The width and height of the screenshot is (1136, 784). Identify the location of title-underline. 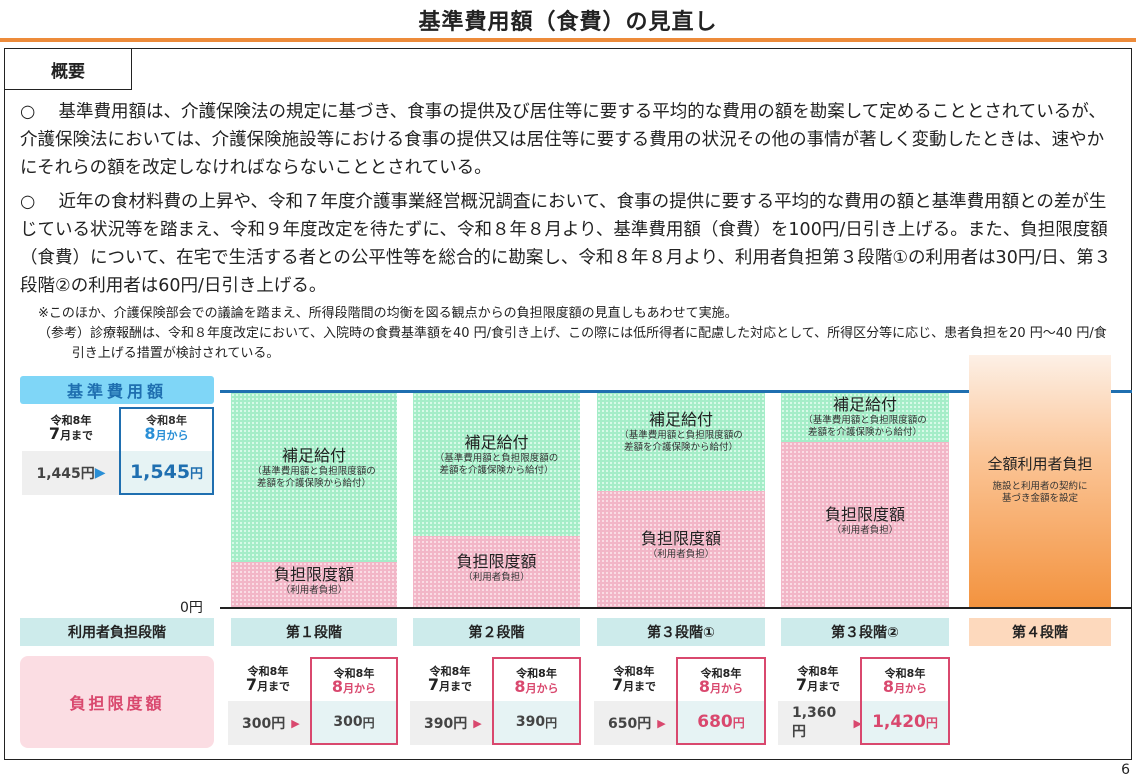
(568, 40).